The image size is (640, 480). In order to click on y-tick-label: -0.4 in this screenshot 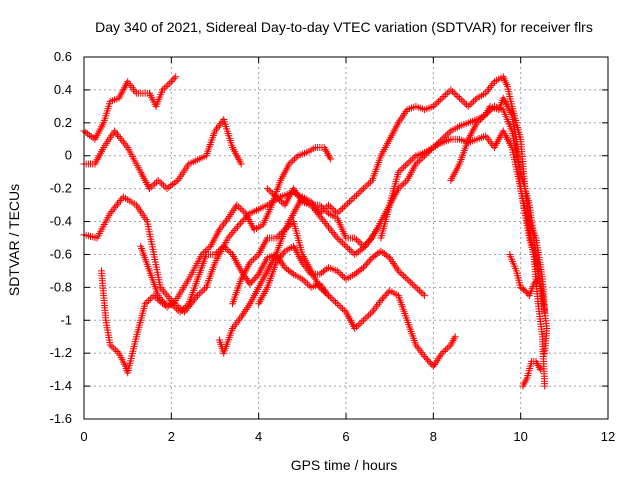, I will do `click(61, 221)`.